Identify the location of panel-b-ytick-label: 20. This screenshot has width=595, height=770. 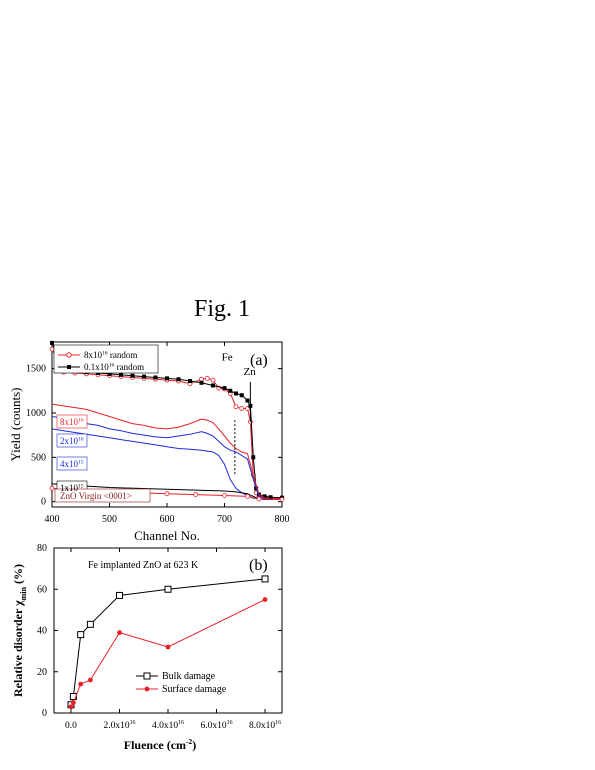
(42, 672).